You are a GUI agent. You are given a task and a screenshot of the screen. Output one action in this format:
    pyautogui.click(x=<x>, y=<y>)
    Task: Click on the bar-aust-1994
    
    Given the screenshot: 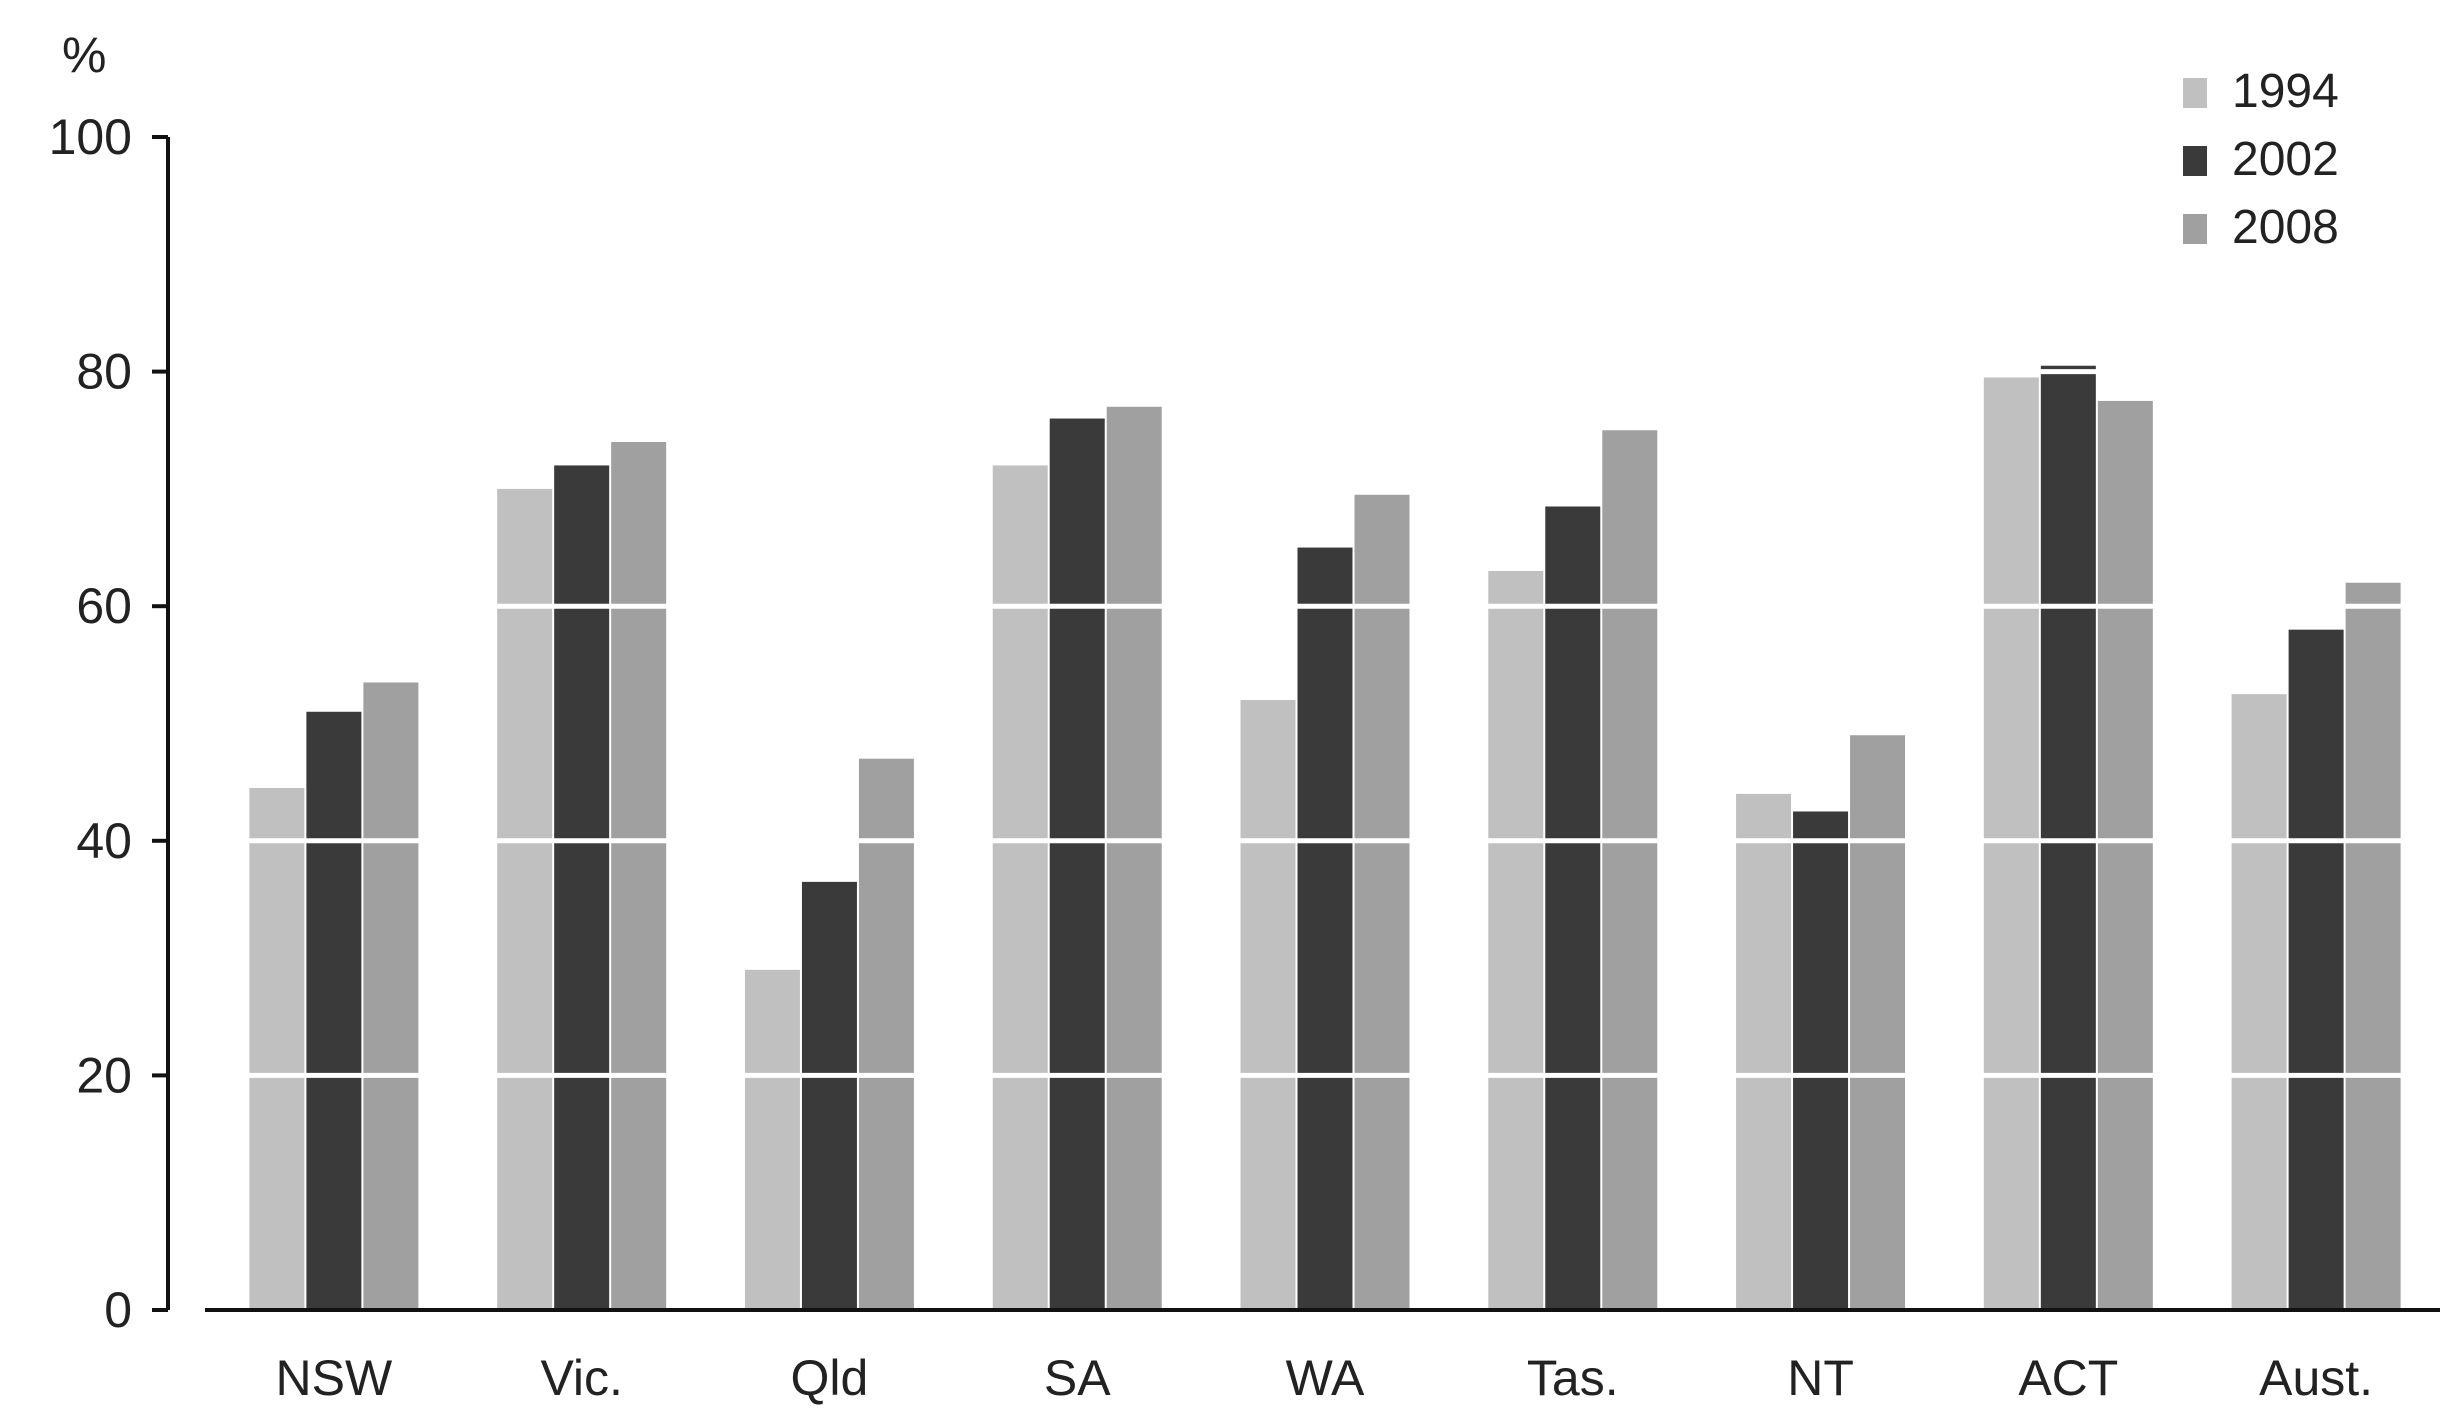 What is the action you would take?
    pyautogui.click(x=2259, y=1002)
    